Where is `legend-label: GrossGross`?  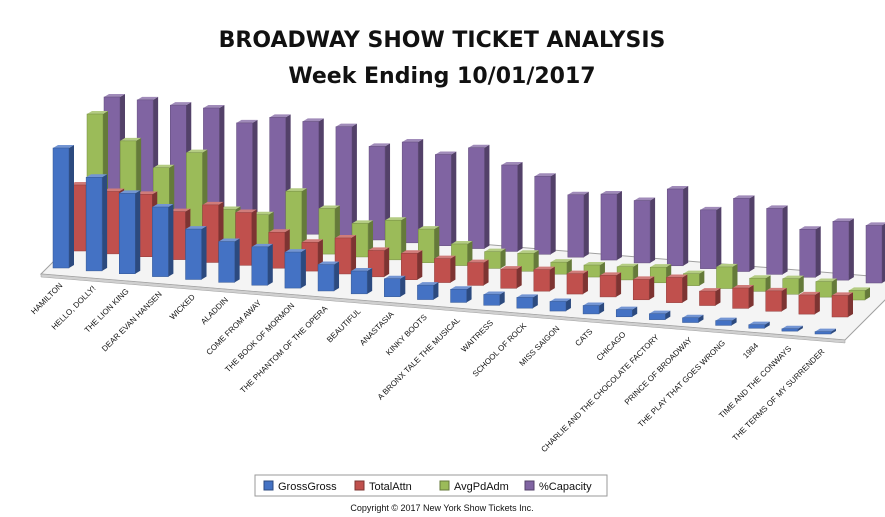
legend-label: GrossGross is located at coordinates (307, 487).